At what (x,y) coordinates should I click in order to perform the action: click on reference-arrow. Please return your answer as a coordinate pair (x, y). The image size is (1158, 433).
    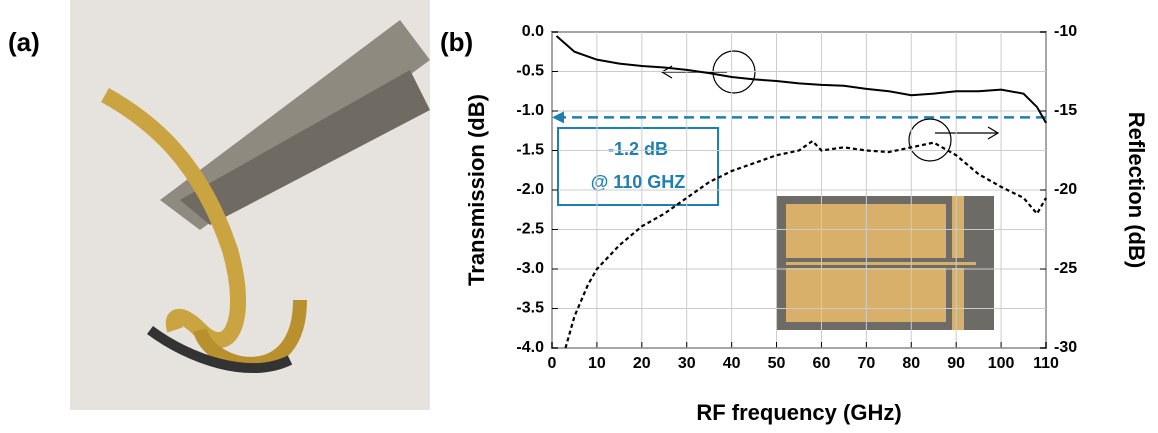
    Looking at the image, I should click on (558, 117).